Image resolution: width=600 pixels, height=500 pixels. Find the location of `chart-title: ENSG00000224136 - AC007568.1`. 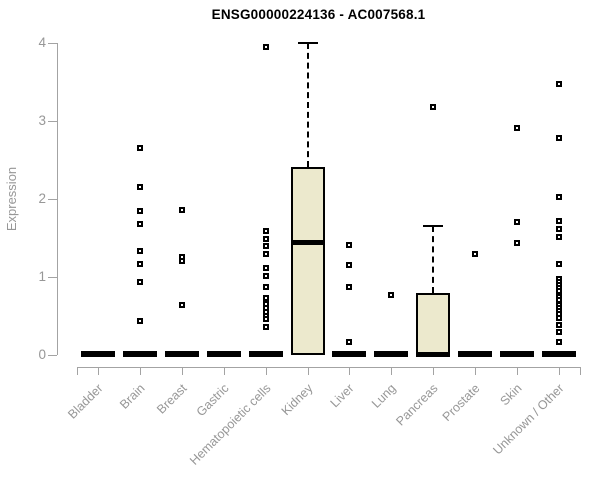

chart-title: ENSG00000224136 - AC007568.1 is located at coordinates (318, 14).